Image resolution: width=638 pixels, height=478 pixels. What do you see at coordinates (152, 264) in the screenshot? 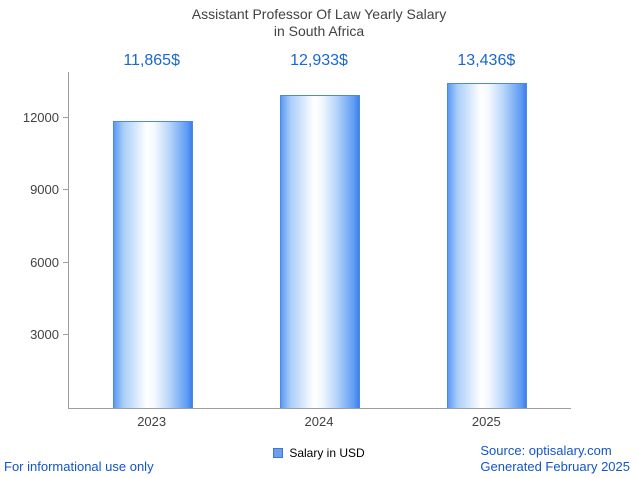
I see `bar-2023` at bounding box center [152, 264].